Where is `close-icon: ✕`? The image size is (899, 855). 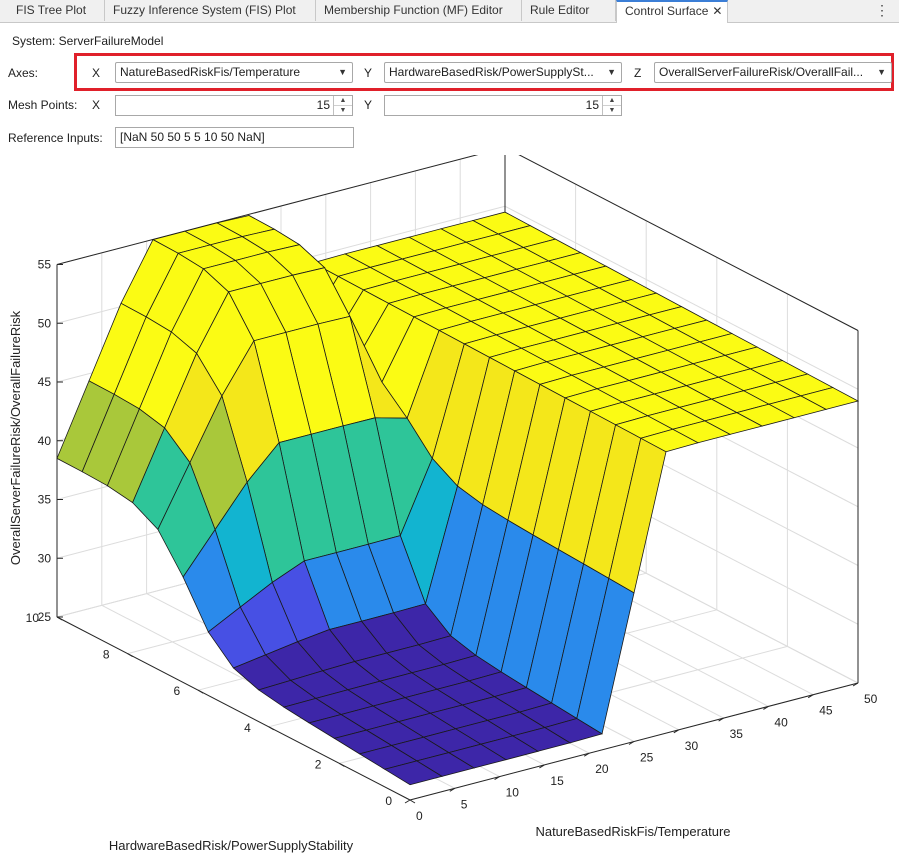
close-icon: ✕ is located at coordinates (717, 11).